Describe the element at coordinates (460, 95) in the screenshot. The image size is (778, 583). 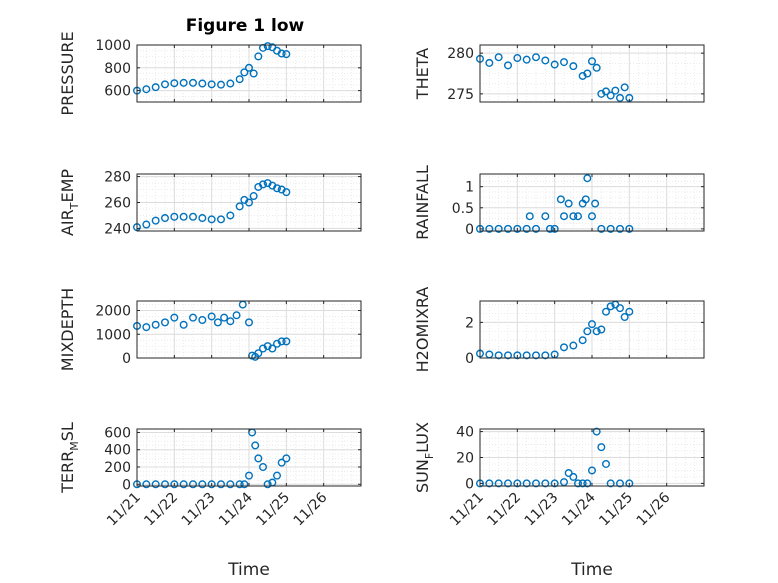
I see `y-tick-label: 275` at that location.